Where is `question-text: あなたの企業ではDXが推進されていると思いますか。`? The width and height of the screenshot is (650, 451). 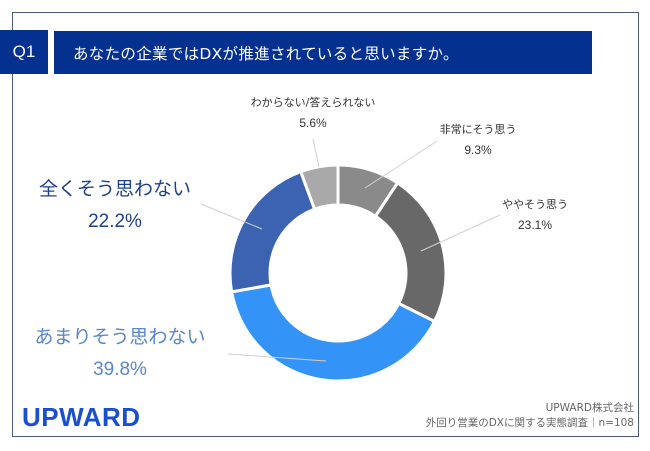 question-text: あなたの企業ではDXが推進されていると思いますか。 is located at coordinates (266, 53).